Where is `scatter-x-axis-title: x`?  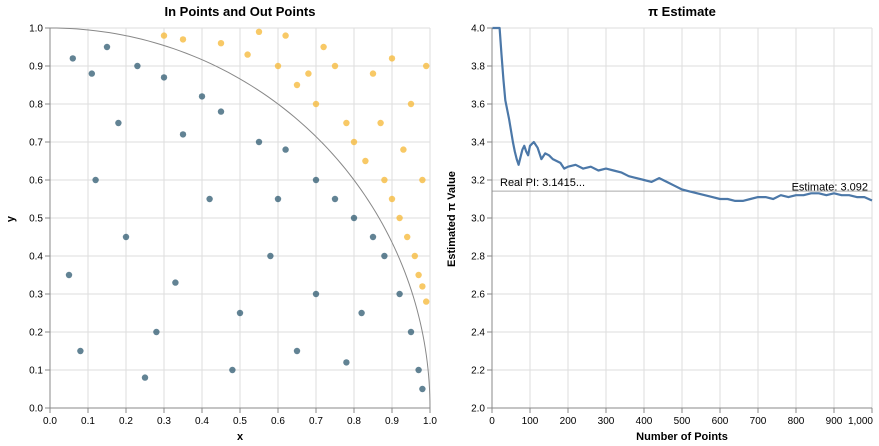
scatter-x-axis-title: x is located at coordinates (240, 437).